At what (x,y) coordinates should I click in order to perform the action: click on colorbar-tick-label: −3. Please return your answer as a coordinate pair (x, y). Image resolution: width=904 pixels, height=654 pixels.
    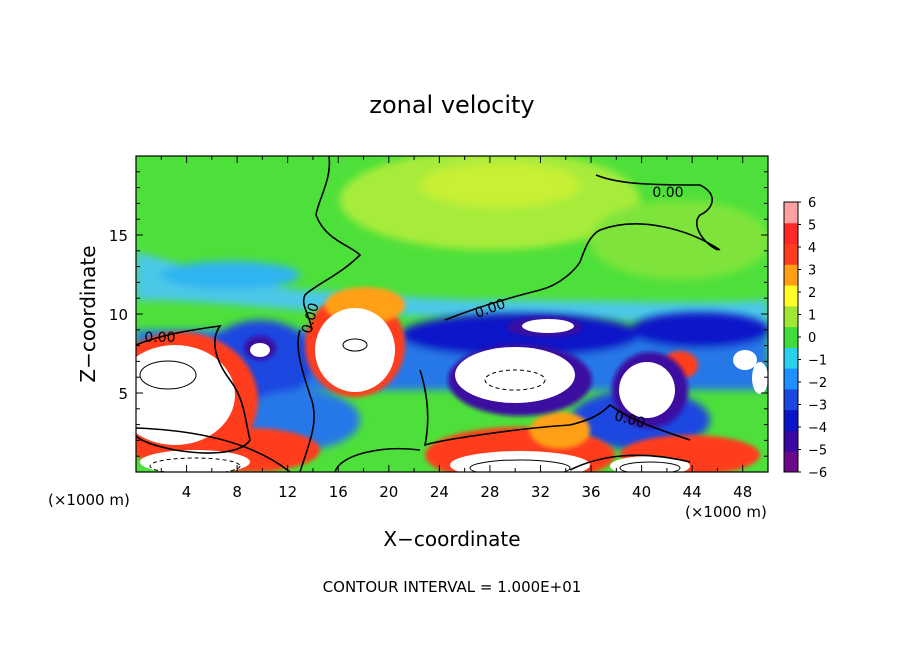
    Looking at the image, I should click on (817, 406).